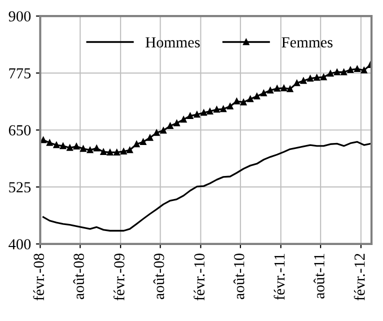 This screenshot has width=383, height=321. I want to click on x-tick-label: févr.-08, so click(38, 277).